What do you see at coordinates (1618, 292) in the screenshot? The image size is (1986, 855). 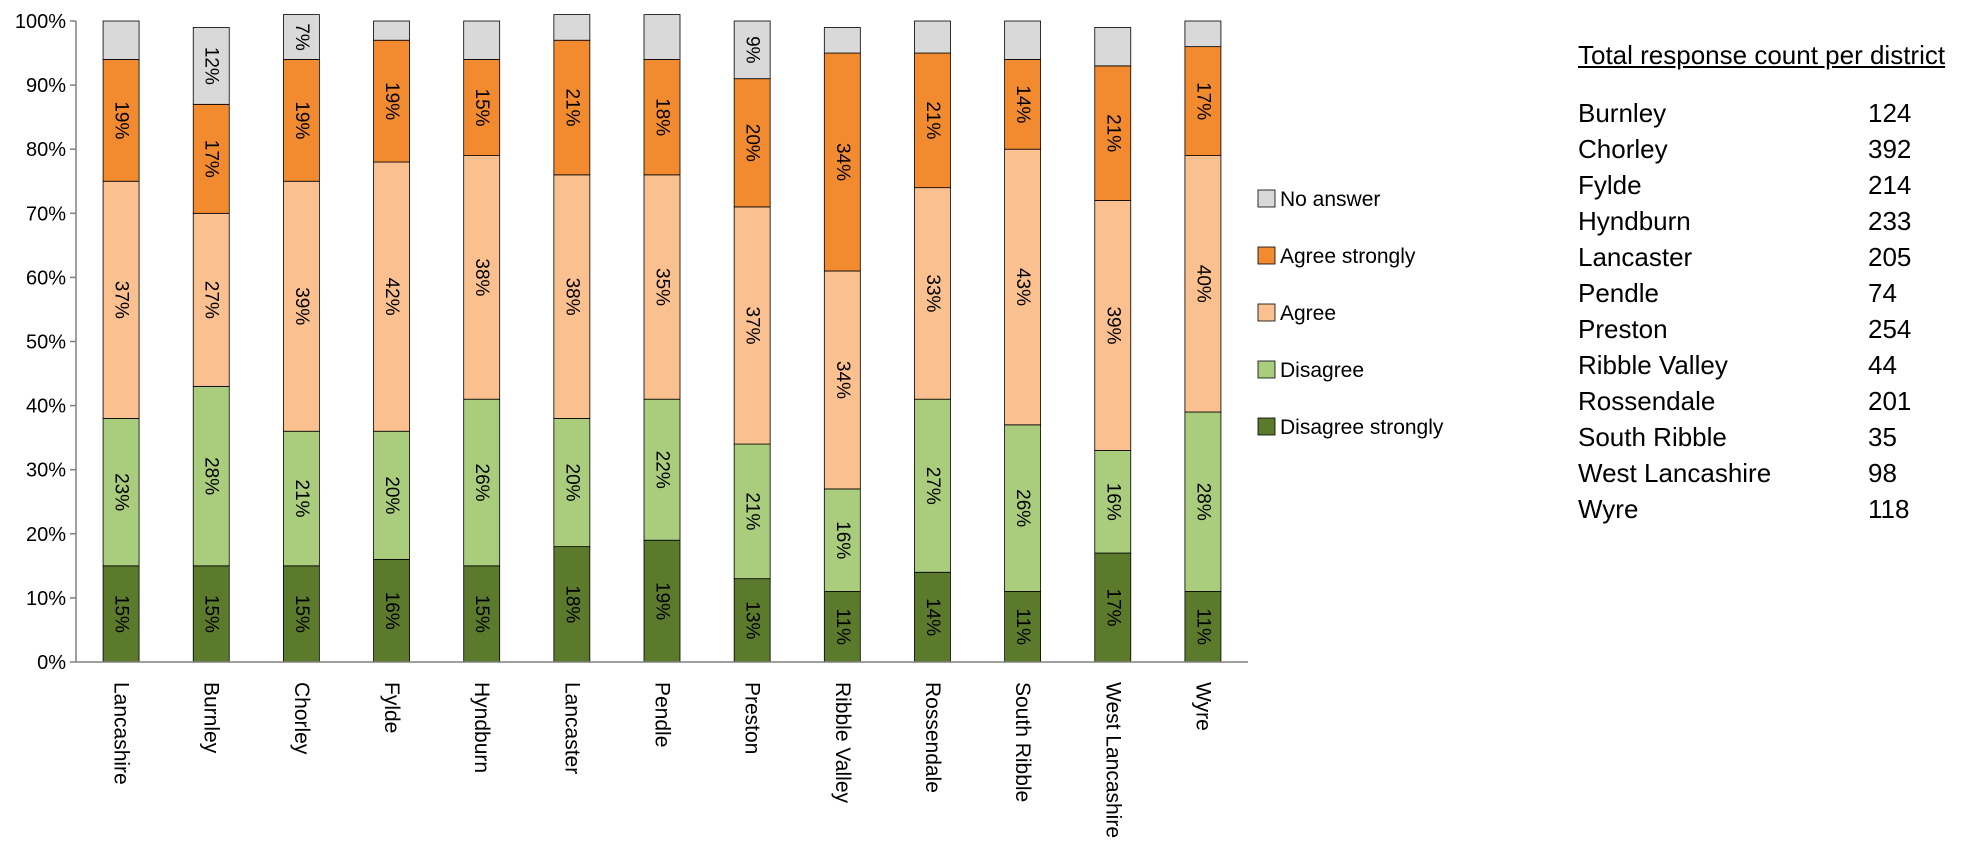 I see `district-name: Pendle` at bounding box center [1618, 292].